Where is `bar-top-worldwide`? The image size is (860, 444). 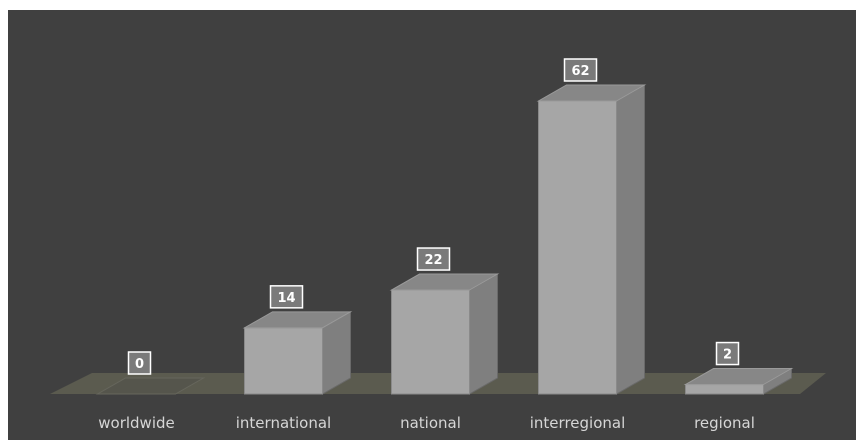
bar-top-worldwide is located at coordinates (150, 386).